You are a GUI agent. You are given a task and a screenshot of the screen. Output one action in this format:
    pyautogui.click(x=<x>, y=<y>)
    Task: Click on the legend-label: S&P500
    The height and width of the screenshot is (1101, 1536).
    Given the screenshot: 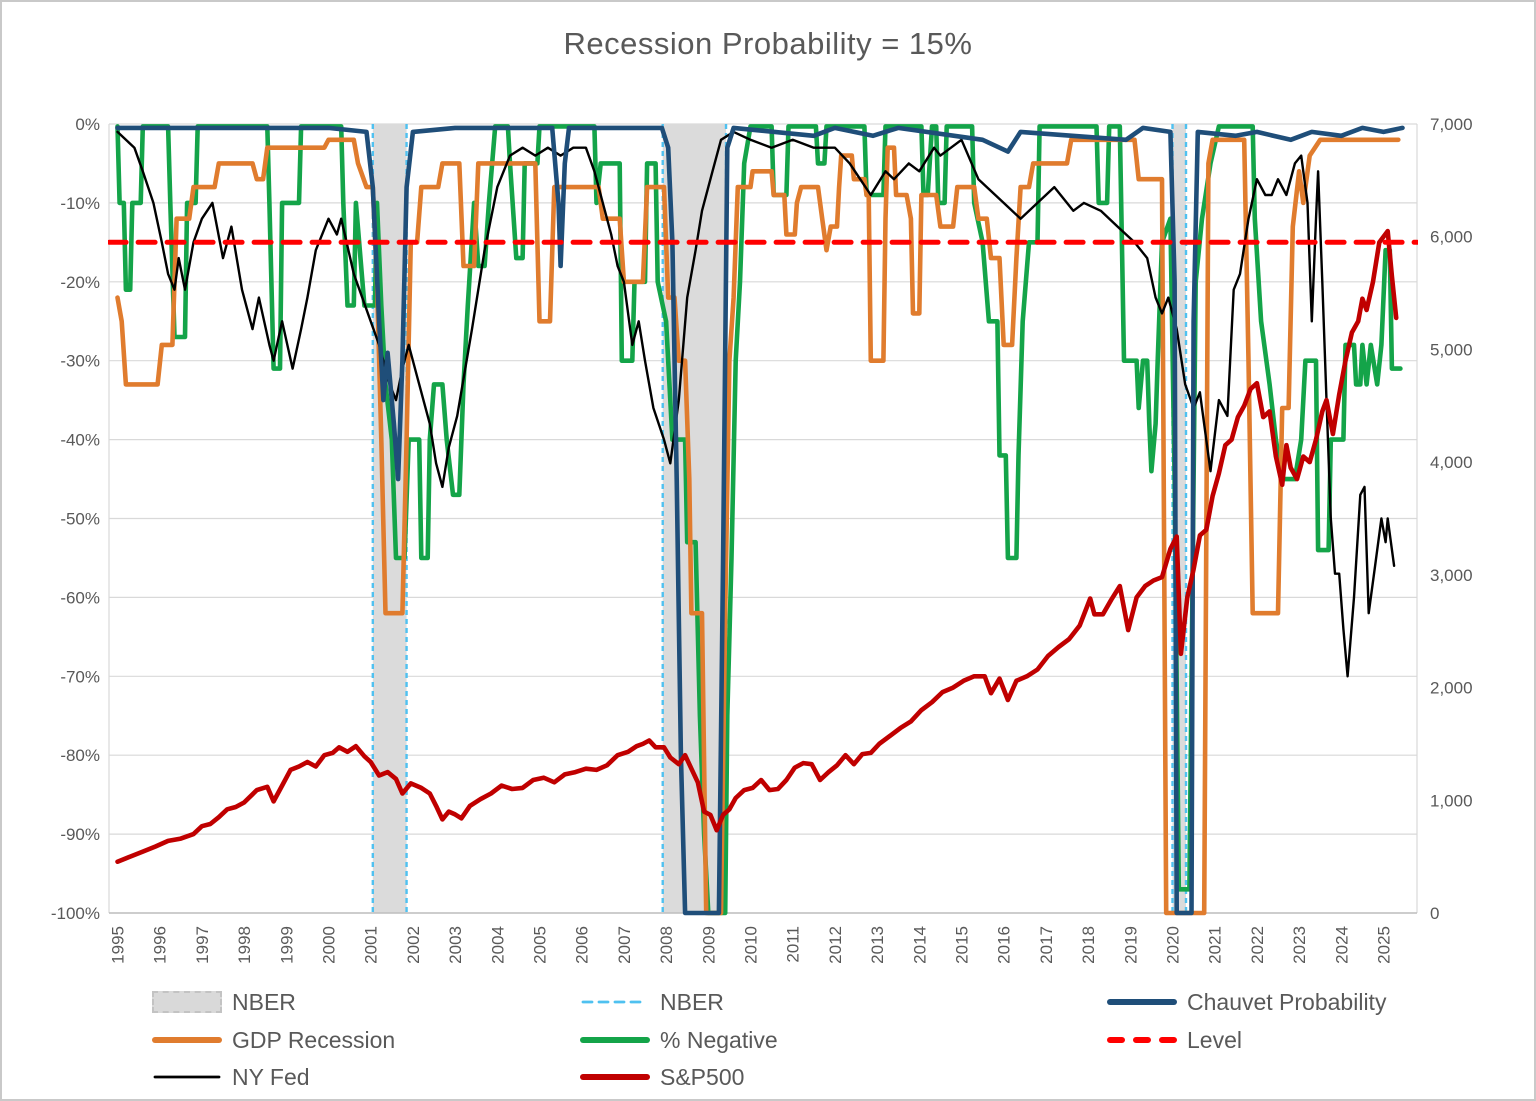 What is the action you would take?
    pyautogui.click(x=702, y=1076)
    